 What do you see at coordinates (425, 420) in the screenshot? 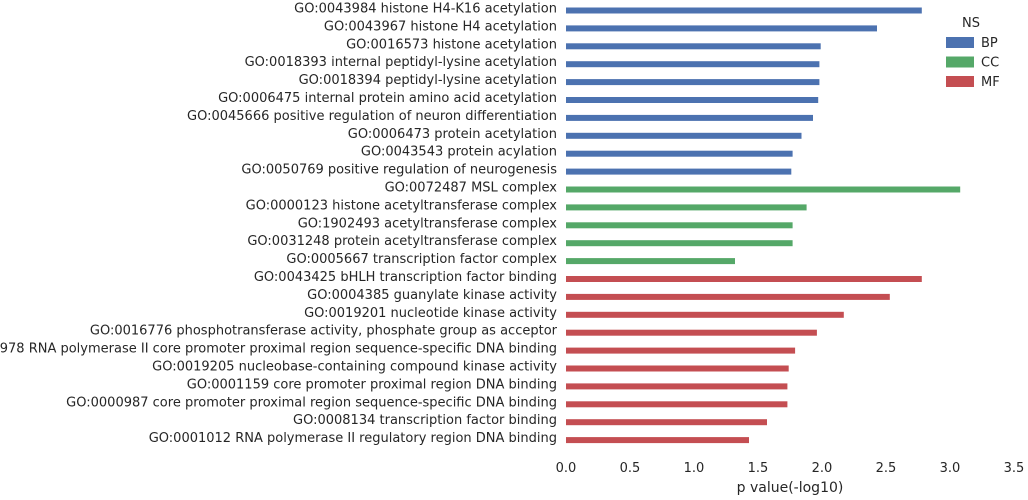
I see `category-label: GO:0008134 transcription factor binding` at bounding box center [425, 420].